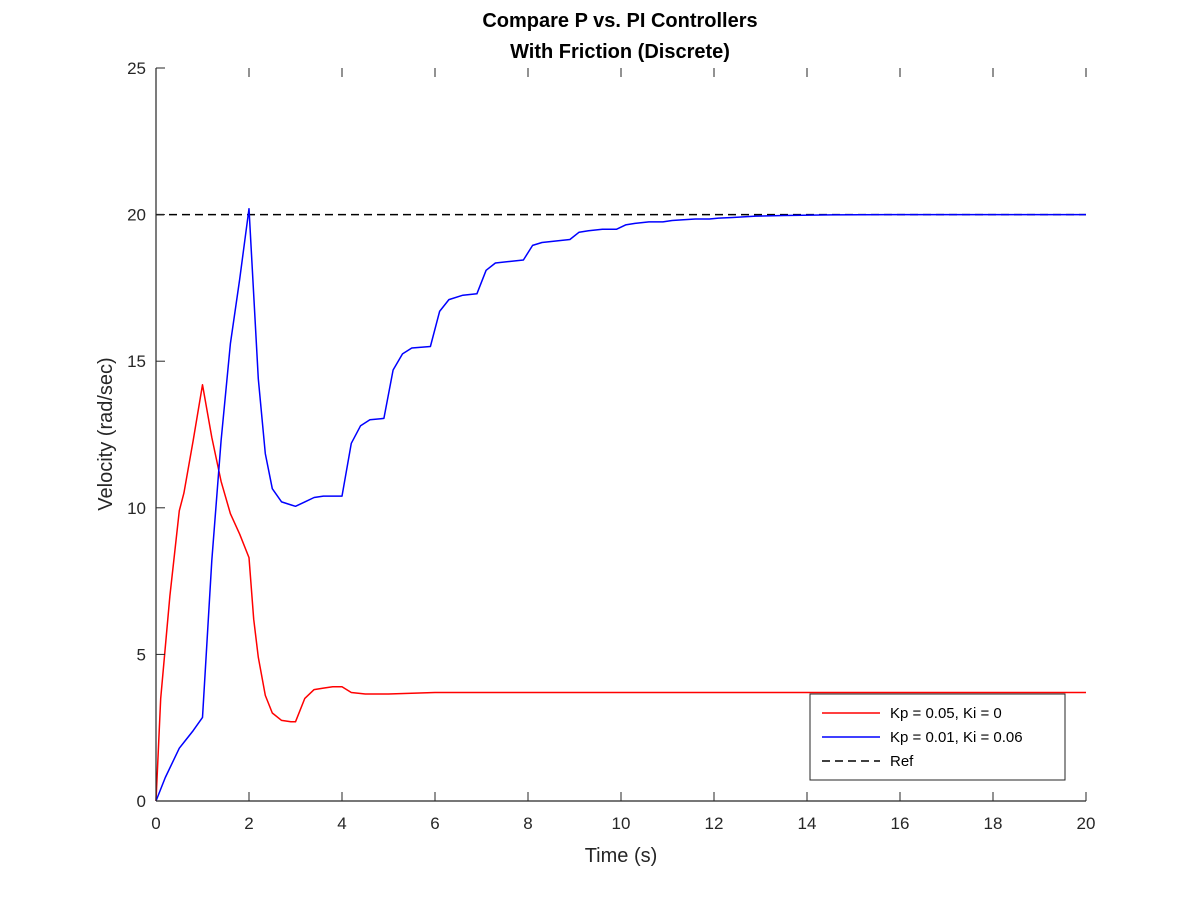 The width and height of the screenshot is (1200, 900). Describe the element at coordinates (136, 361) in the screenshot. I see `y-tick-label: 15` at that location.